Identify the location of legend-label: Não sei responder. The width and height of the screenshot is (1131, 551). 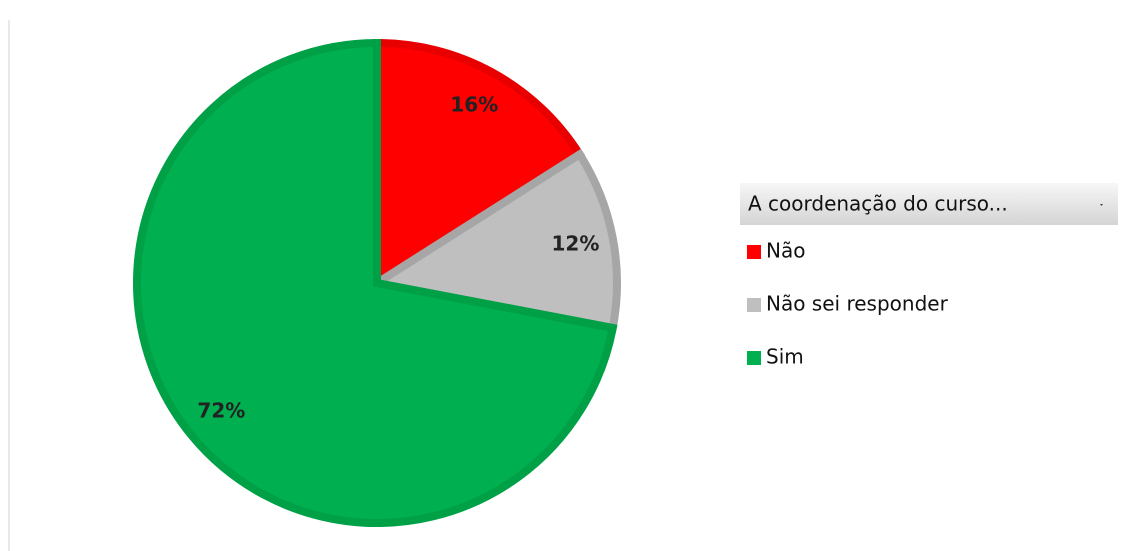
(857, 304).